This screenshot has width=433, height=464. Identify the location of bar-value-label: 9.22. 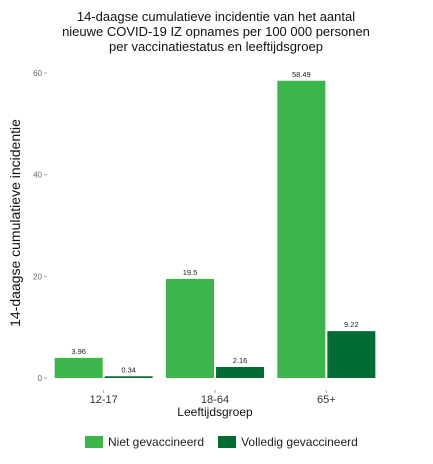
(351, 324).